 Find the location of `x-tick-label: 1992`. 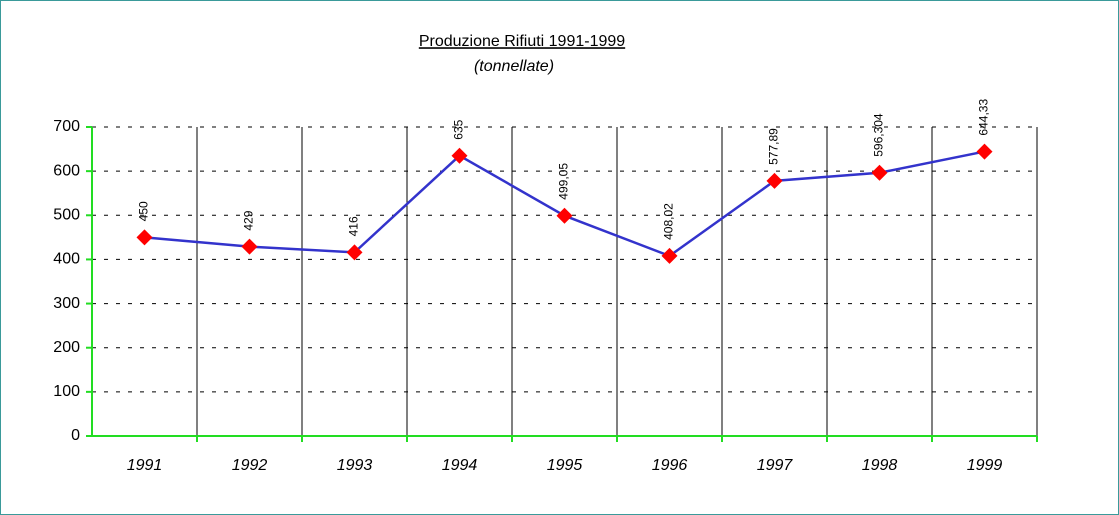

x-tick-label: 1992 is located at coordinates (250, 465).